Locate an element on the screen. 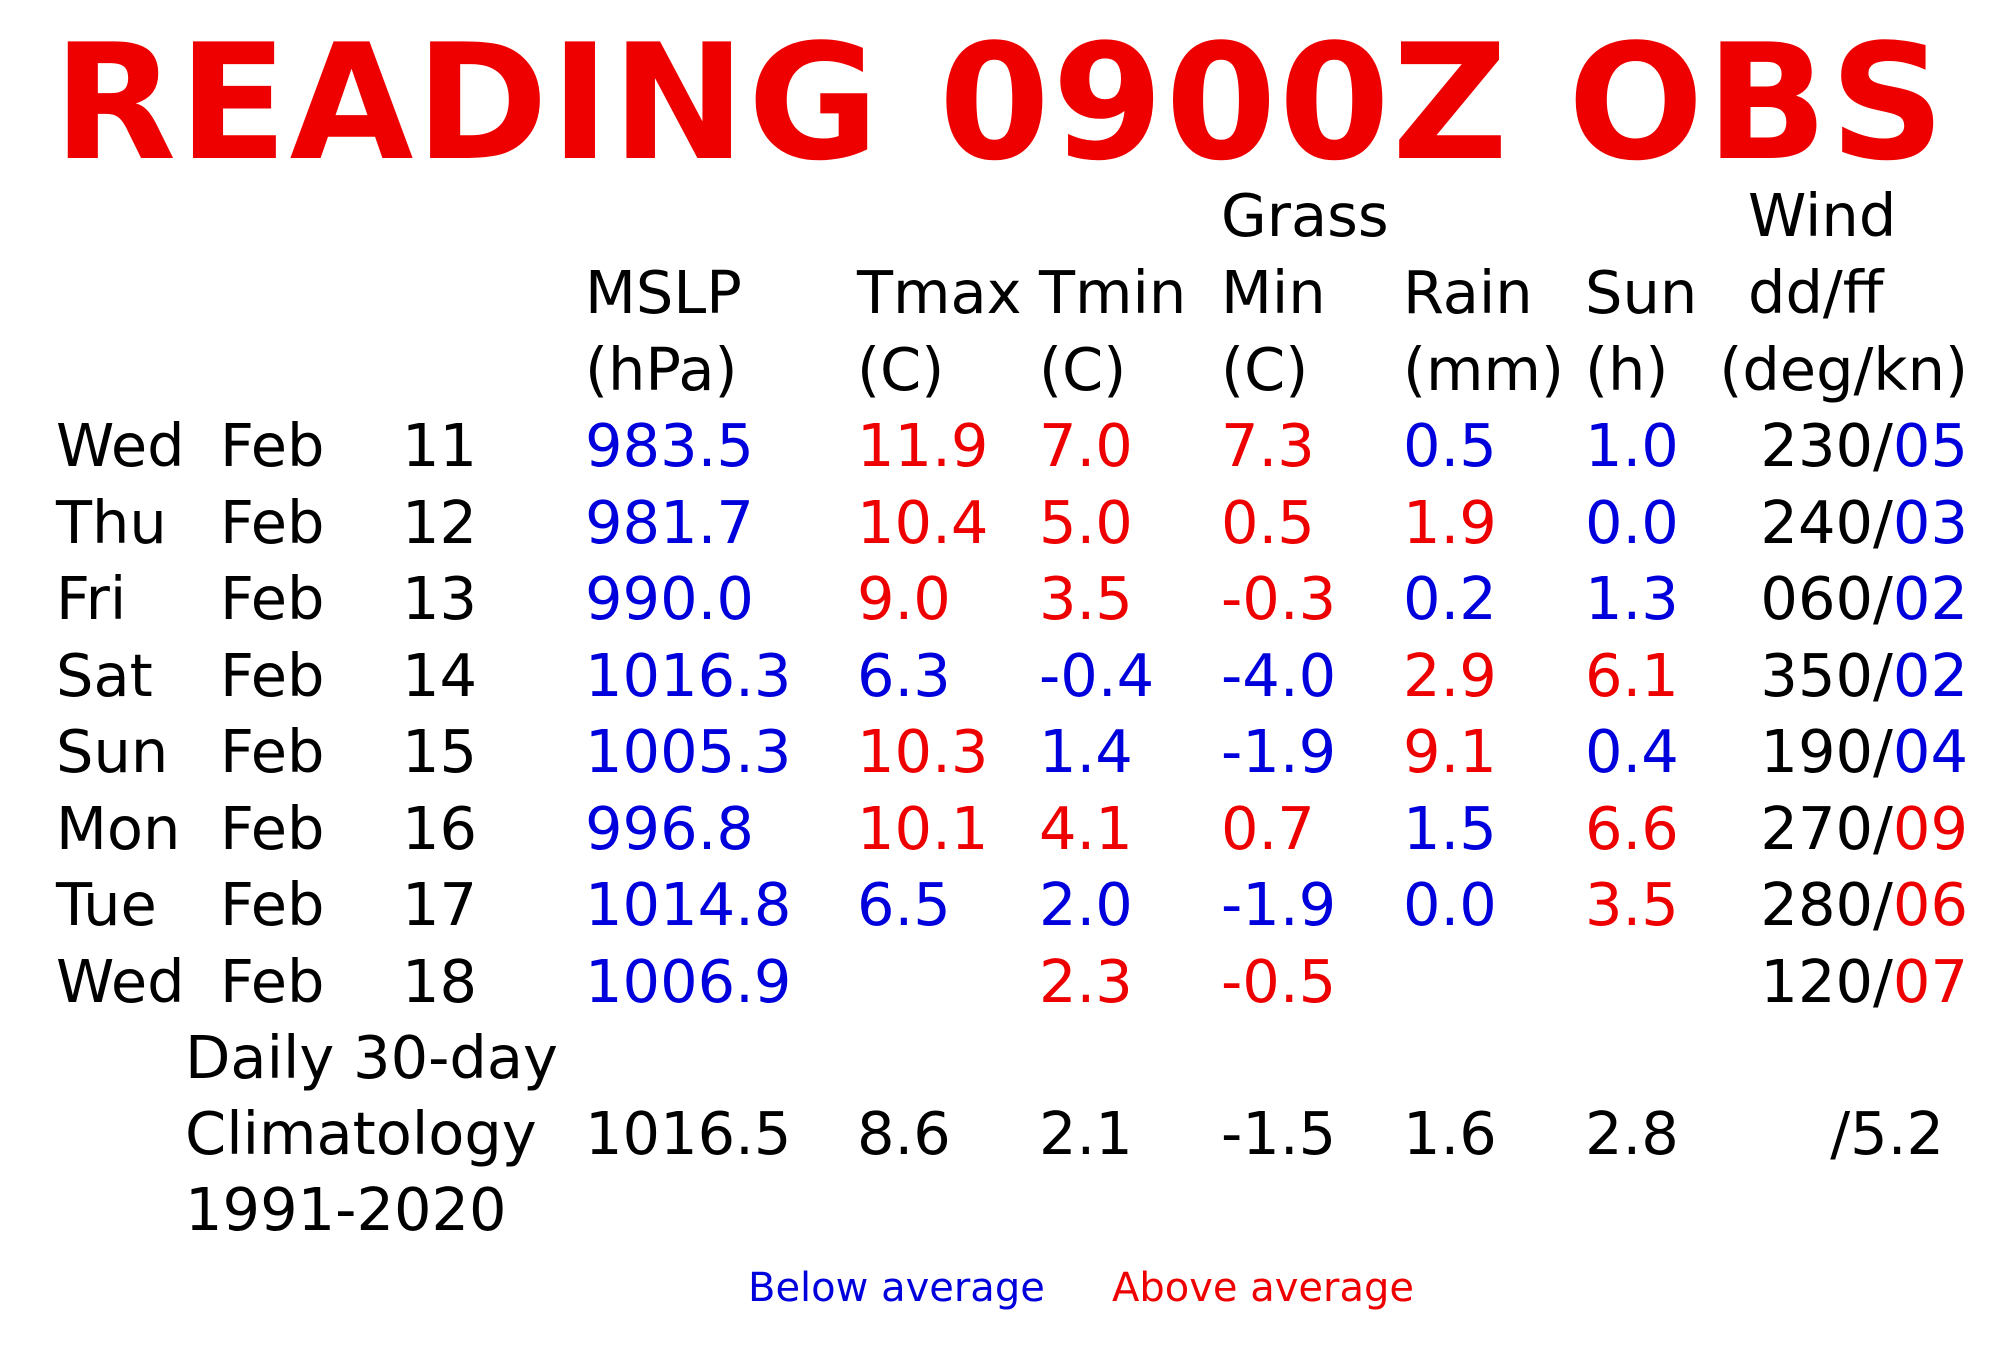  value-mslp: 983.5 is located at coordinates (669, 445).